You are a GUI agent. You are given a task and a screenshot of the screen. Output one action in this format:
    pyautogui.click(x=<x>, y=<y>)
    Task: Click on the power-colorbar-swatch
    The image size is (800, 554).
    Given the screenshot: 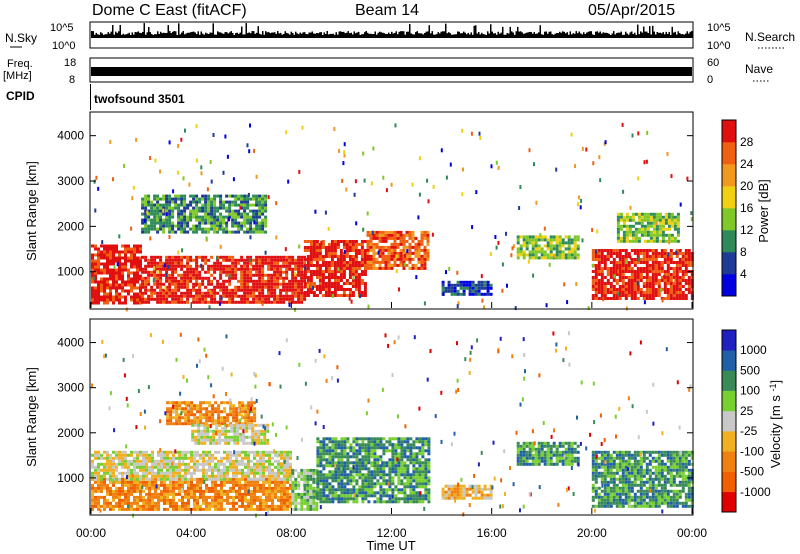 What is the action you would take?
    pyautogui.click(x=729, y=219)
    